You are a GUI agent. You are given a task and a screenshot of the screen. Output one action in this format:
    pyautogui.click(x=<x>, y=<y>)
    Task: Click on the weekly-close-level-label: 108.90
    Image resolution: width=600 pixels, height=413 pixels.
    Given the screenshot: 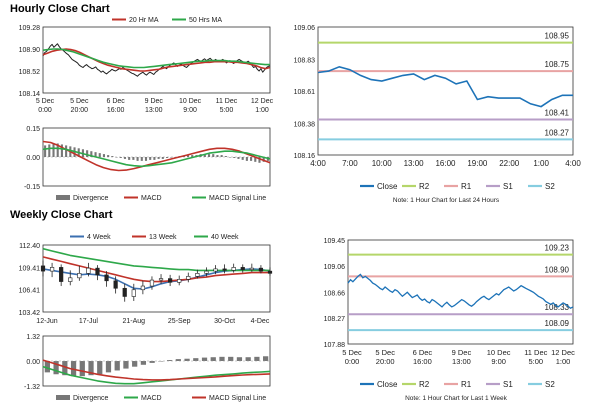 What is the action you would take?
    pyautogui.click(x=557, y=269)
    